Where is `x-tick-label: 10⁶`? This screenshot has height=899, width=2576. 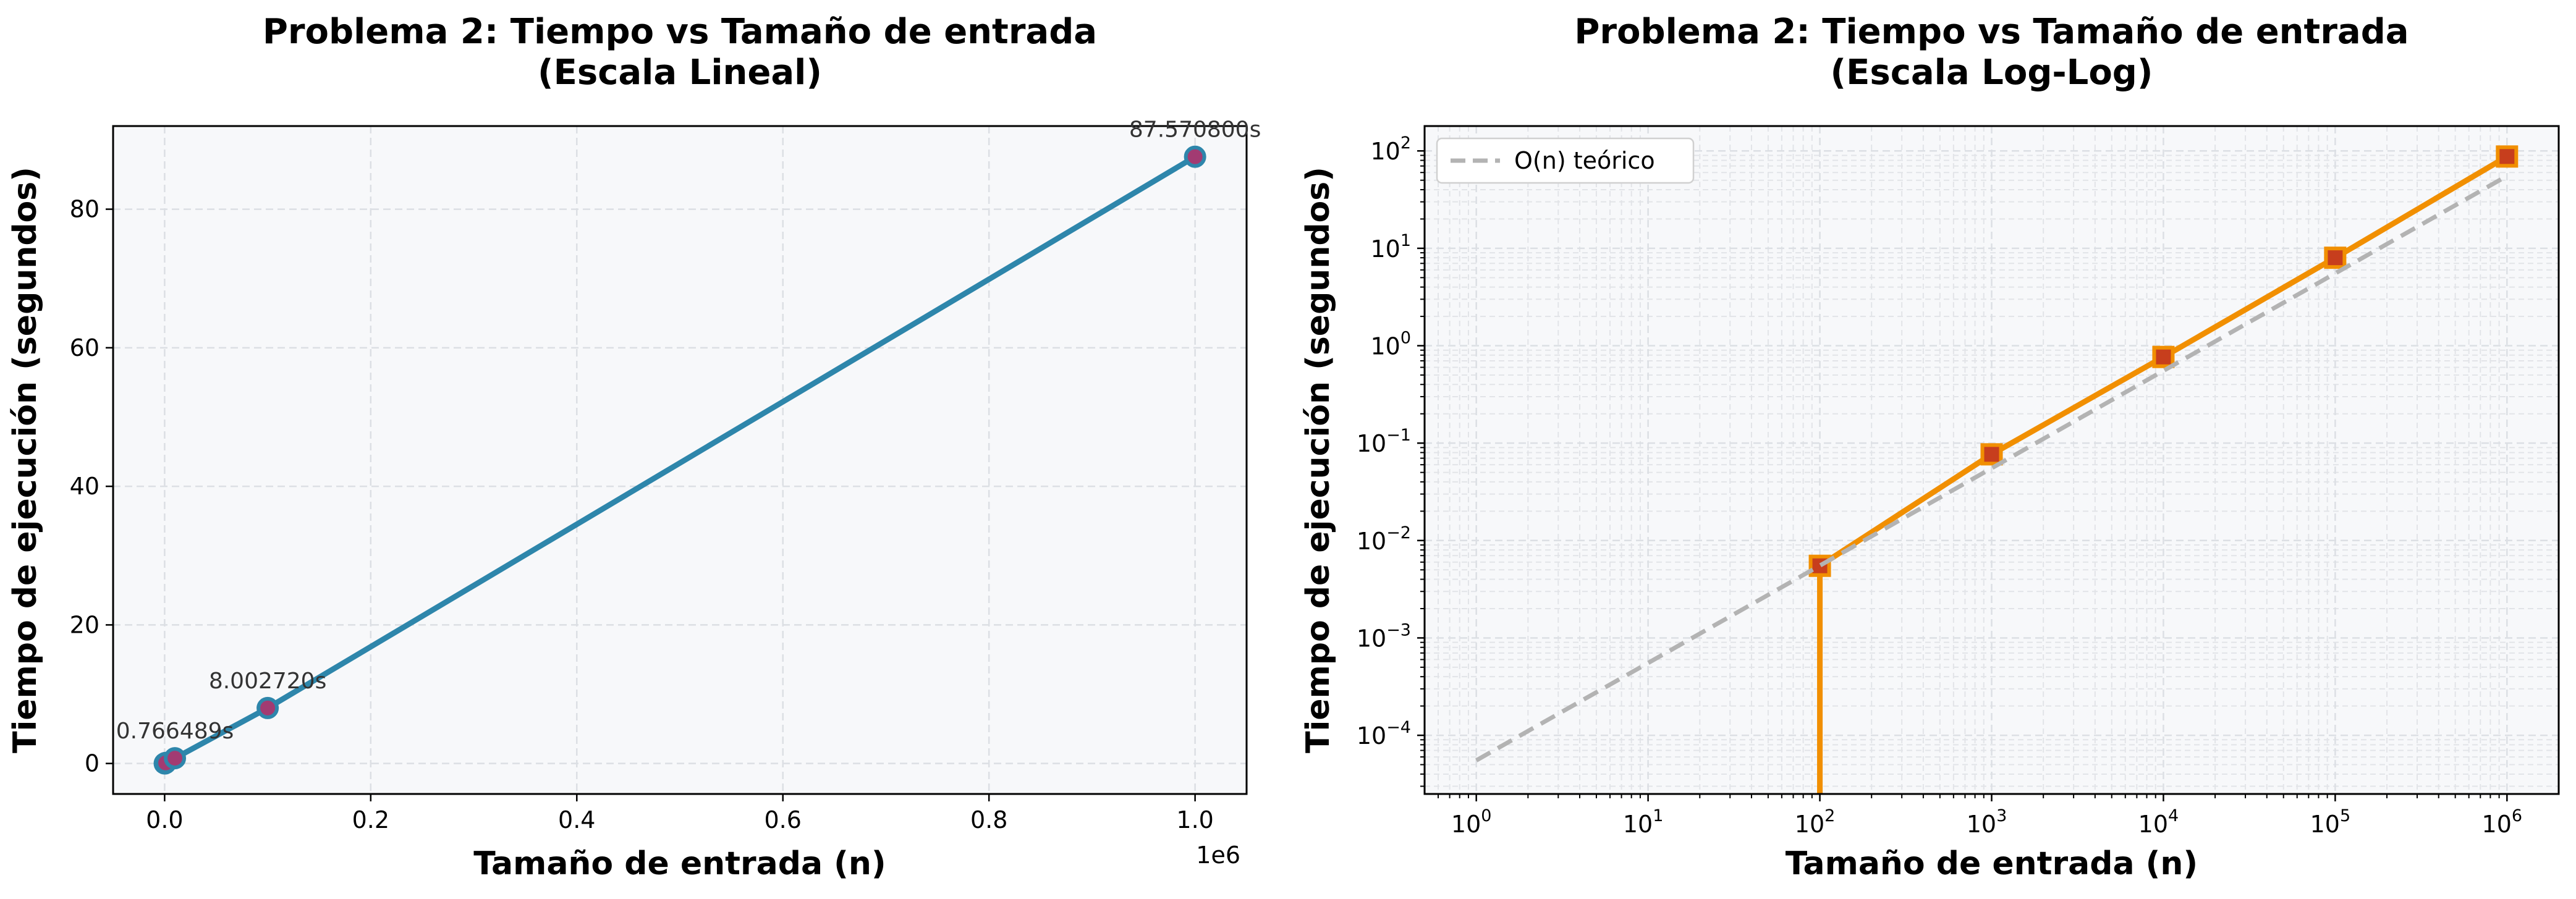
x-tick-label: 10⁶ is located at coordinates (2502, 822).